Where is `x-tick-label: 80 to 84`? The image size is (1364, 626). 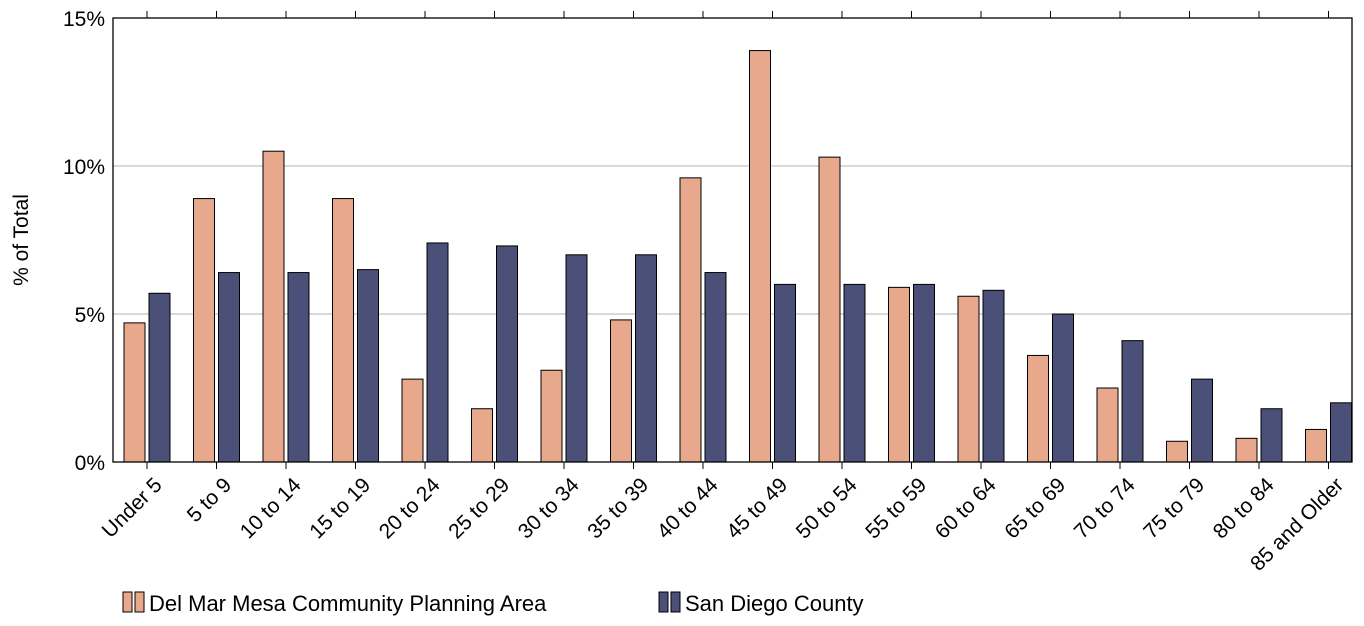 x-tick-label: 80 to 84 is located at coordinates (1244, 508).